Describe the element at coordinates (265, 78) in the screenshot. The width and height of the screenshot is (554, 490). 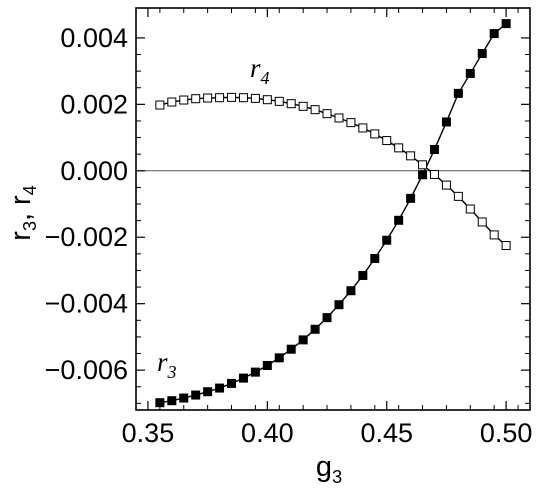
I see `series-label-r4-sub: 4` at that location.